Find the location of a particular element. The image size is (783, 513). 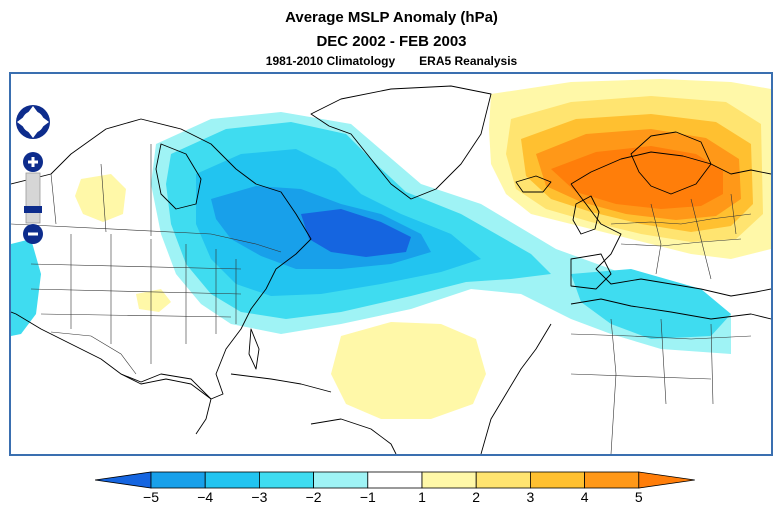

contour-pos-us-west is located at coordinates (100, 198).